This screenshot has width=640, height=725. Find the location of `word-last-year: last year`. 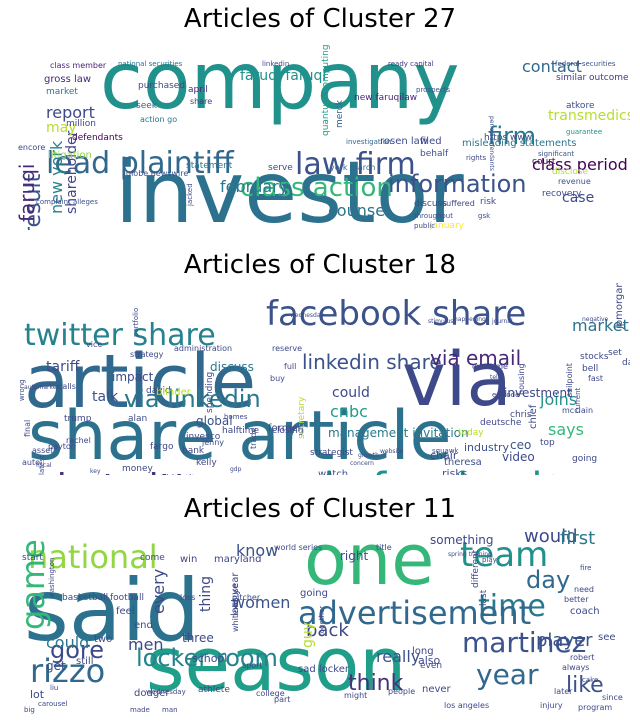

word-last-year: last year is located at coordinates (235, 594).